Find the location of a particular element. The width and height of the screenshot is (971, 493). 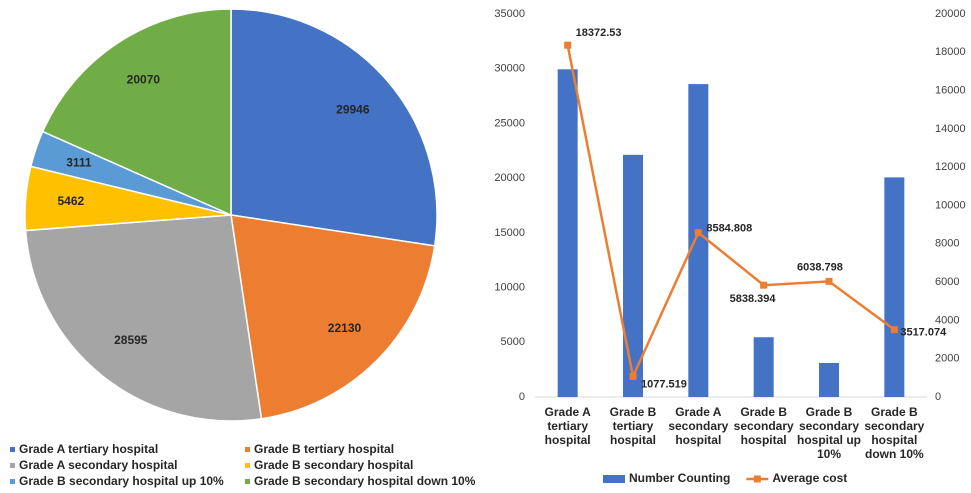

y-tick-label: 25000 is located at coordinates (509, 123).